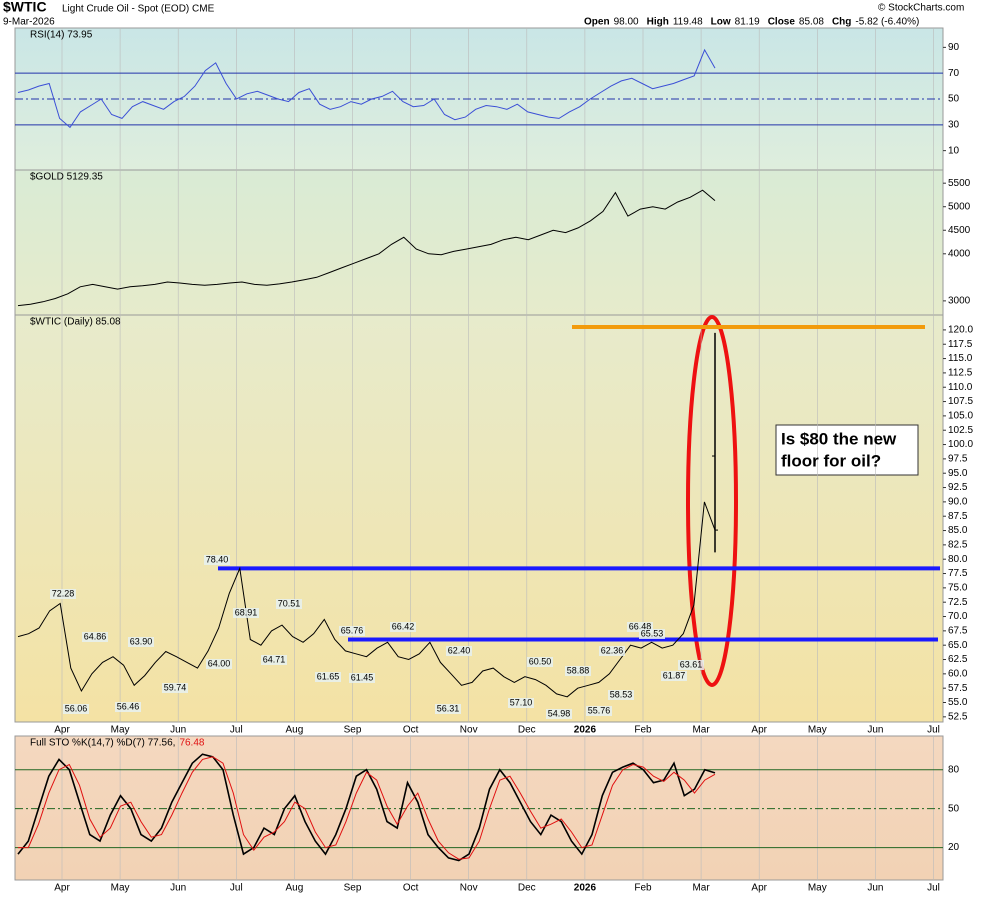  Describe the element at coordinates (960, 387) in the screenshot. I see `y-tick-label: 110.0` at that location.